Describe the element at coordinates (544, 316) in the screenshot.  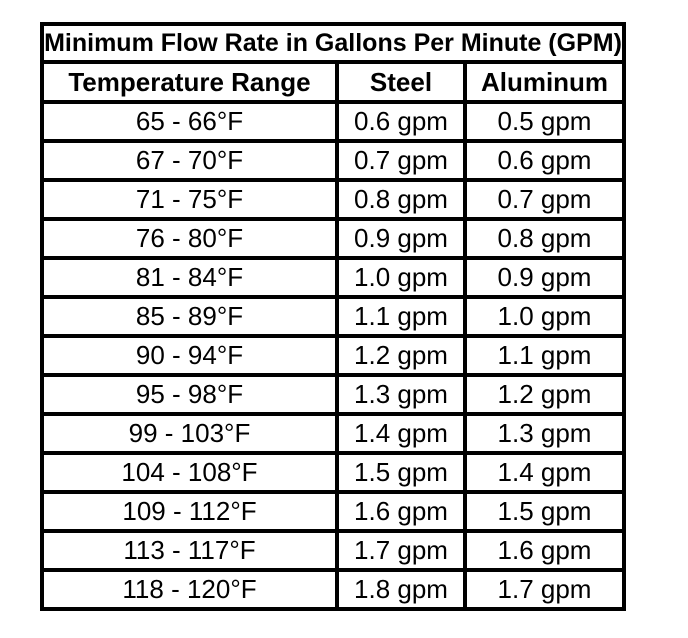
I see `aluminum-flow-cell: 1.0 gpm` at that location.